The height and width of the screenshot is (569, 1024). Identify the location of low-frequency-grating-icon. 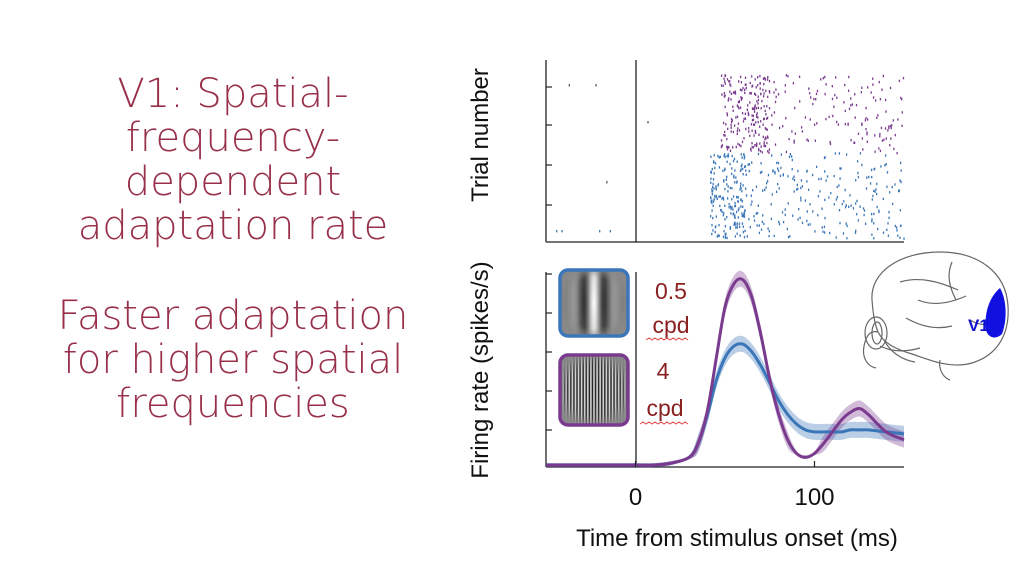
(594, 303).